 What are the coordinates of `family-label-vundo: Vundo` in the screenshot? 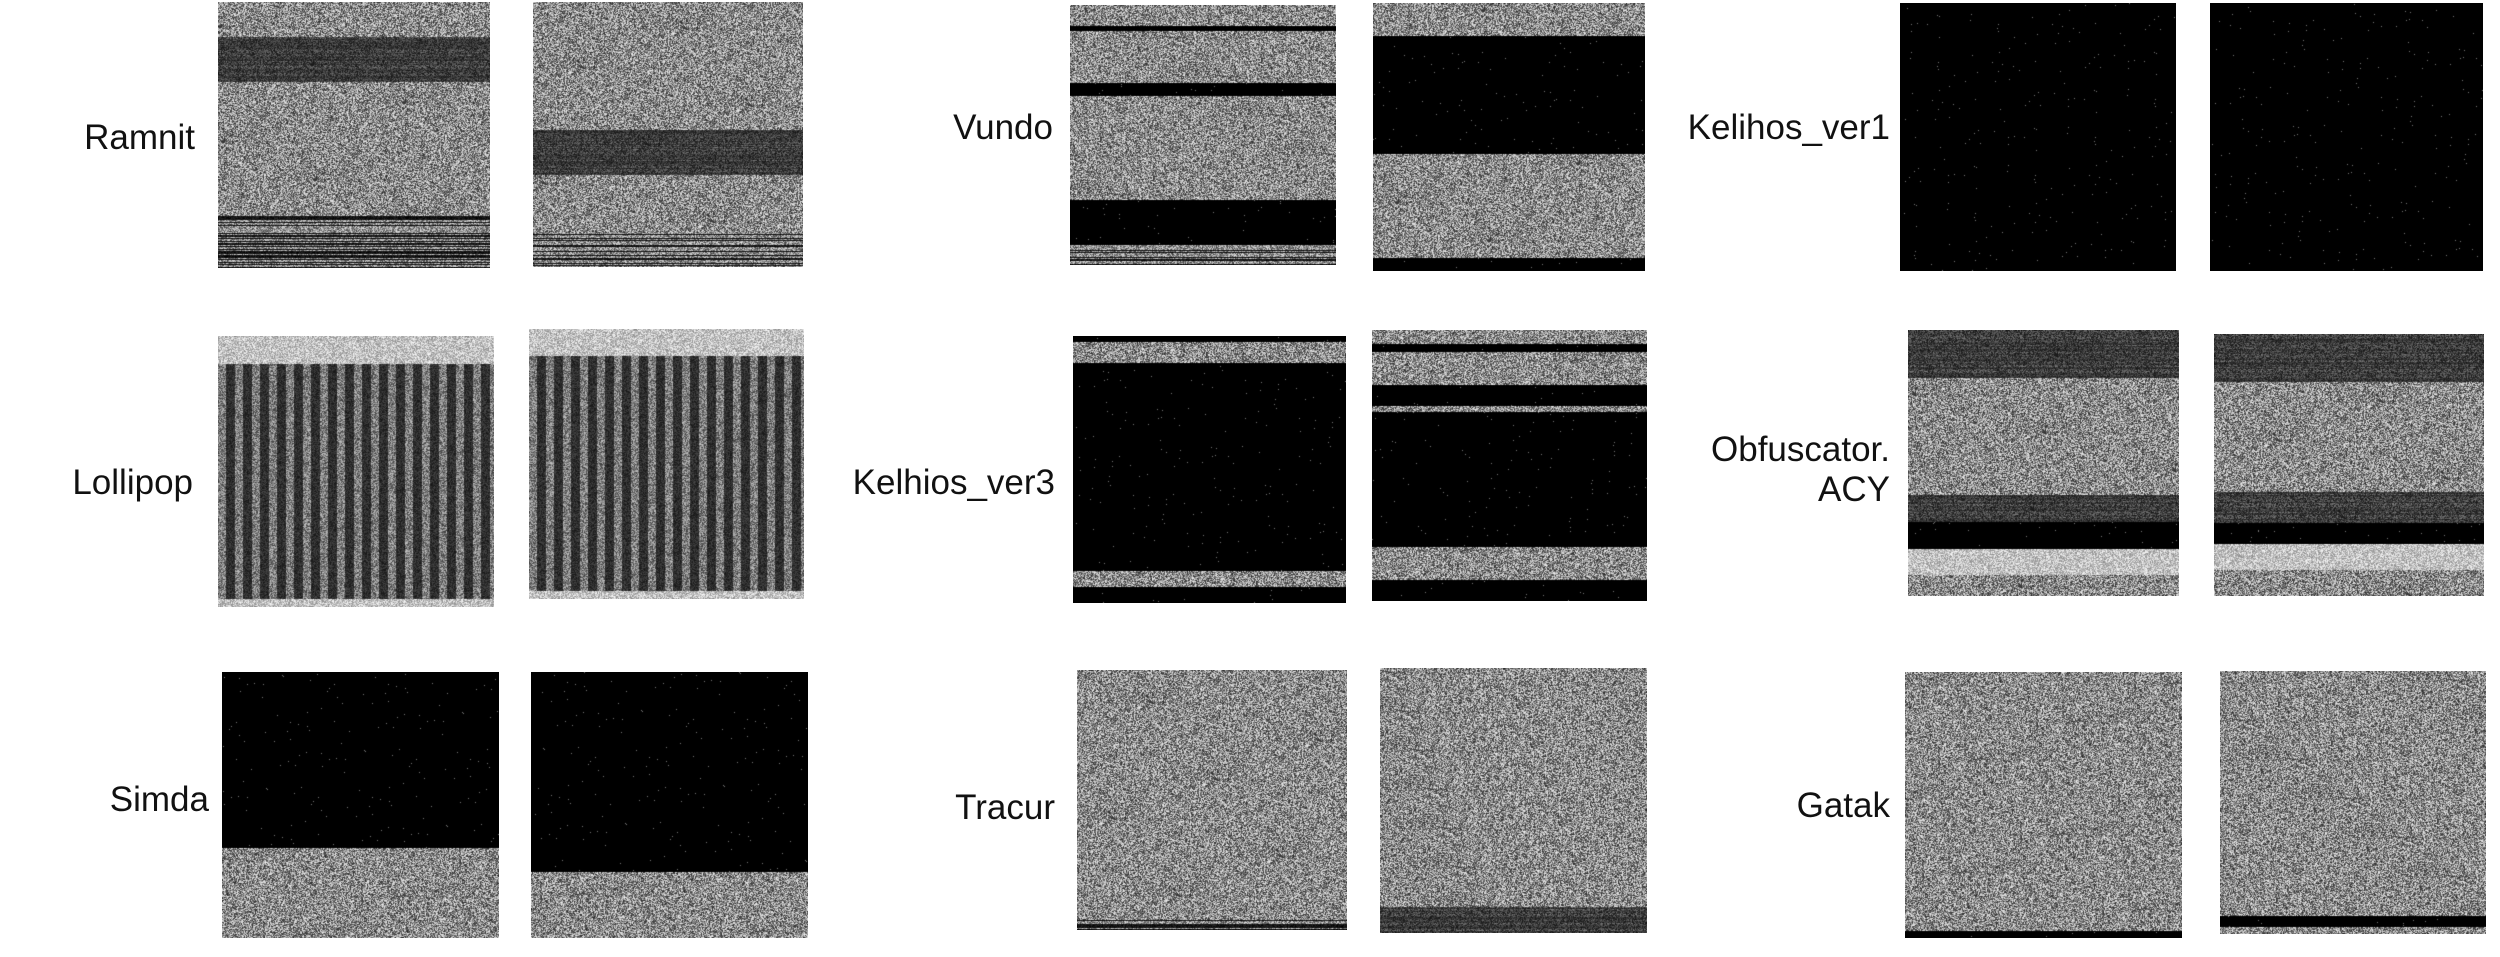 It's located at (1003, 127).